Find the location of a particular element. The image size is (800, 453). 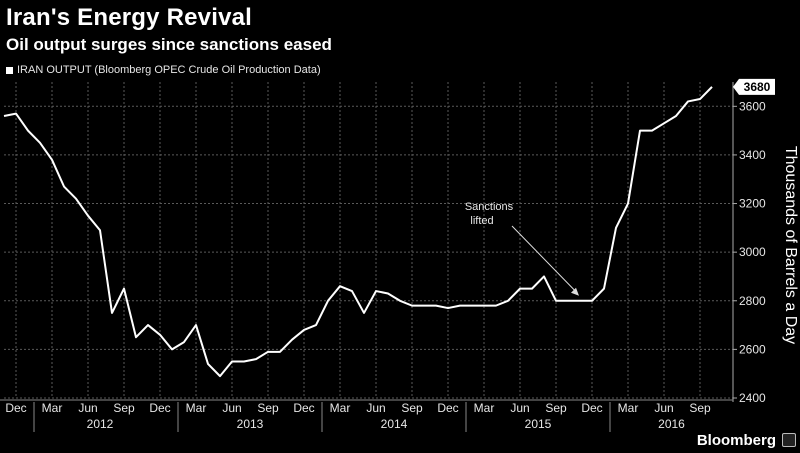

y-tick-label: 2600 is located at coordinates (752, 349).